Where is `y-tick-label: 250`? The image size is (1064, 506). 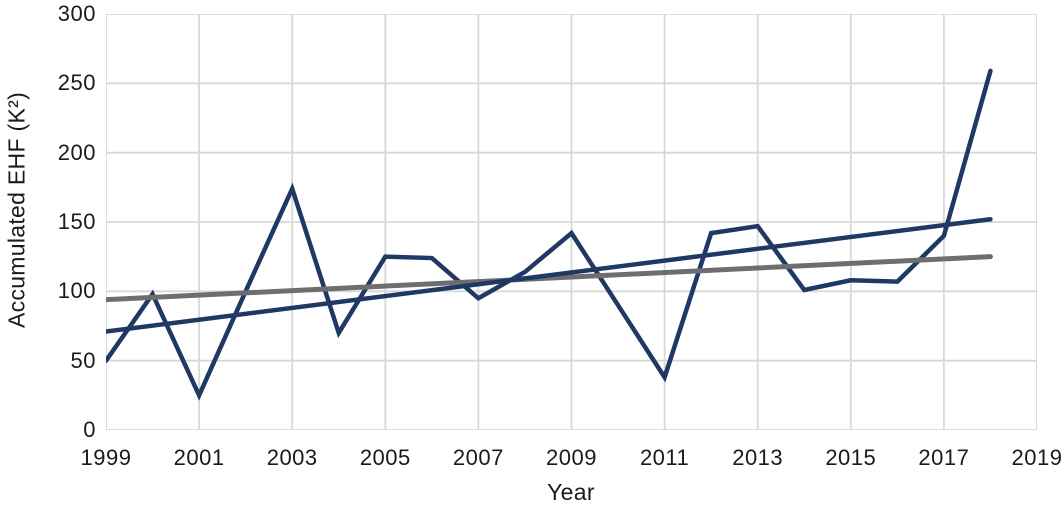 y-tick-label: 250 is located at coordinates (76, 83).